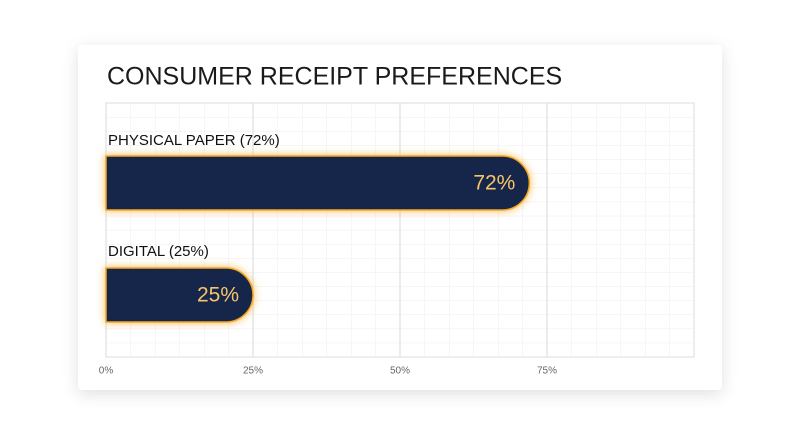 The height and width of the screenshot is (447, 800). Describe the element at coordinates (253, 371) in the screenshot. I see `x-tick-label: 25%` at that location.